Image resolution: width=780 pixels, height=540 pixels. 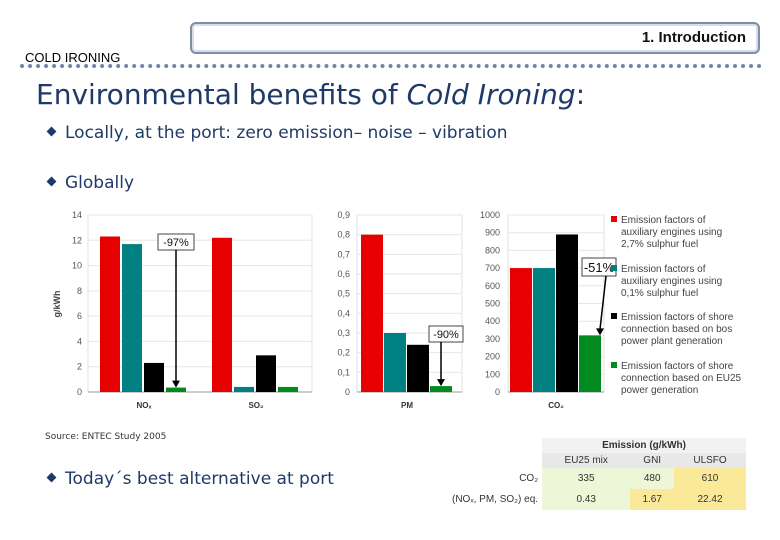 I want to click on table-cell: 335, so click(x=586, y=478).